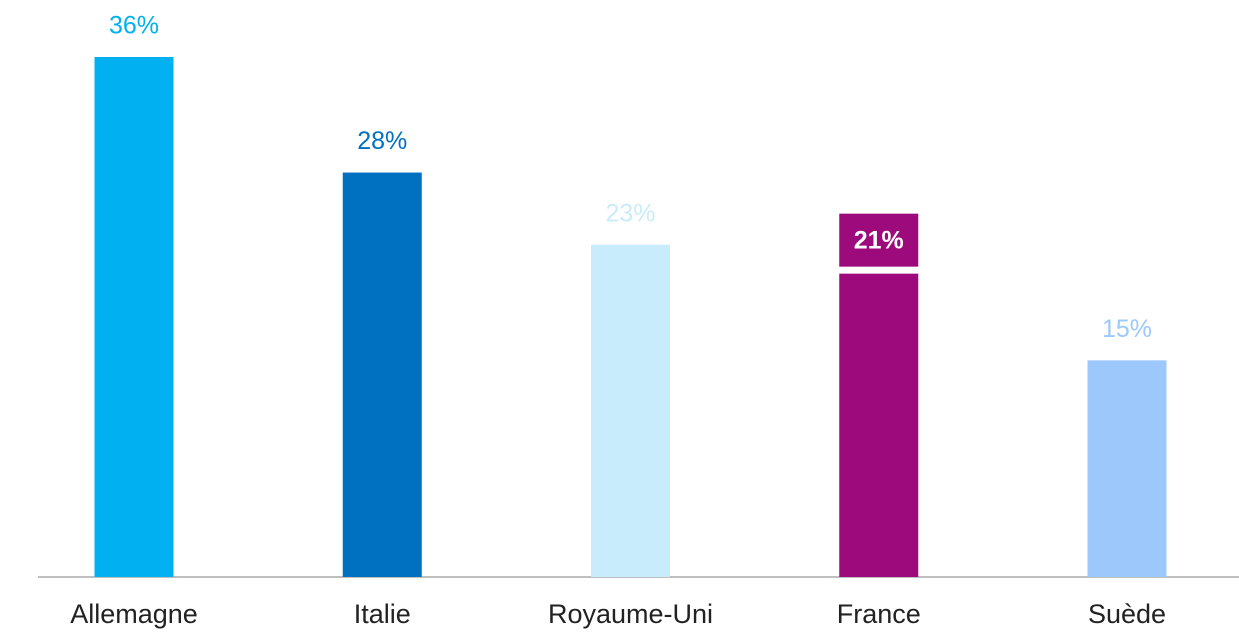 The image size is (1239, 637). Describe the element at coordinates (630, 213) in the screenshot. I see `value-label: 23%` at that location.